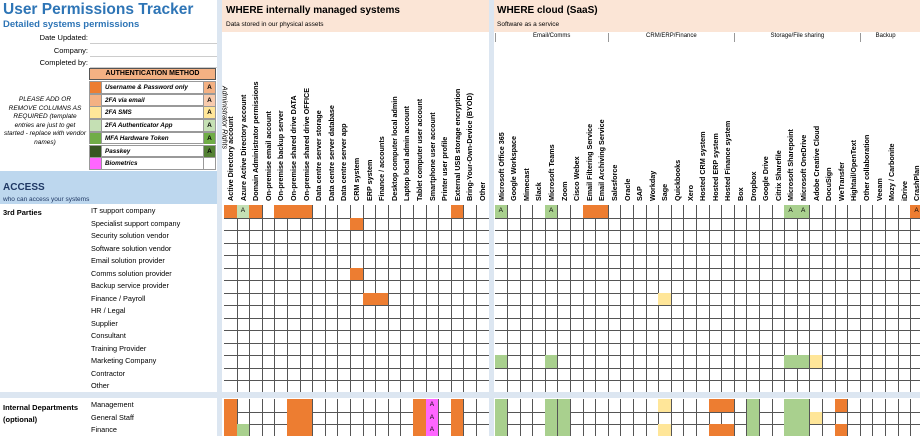 The height and width of the screenshot is (436, 920). What do you see at coordinates (551, 212) in the screenshot?
I see `cloud-permission-cell: A` at bounding box center [551, 212].